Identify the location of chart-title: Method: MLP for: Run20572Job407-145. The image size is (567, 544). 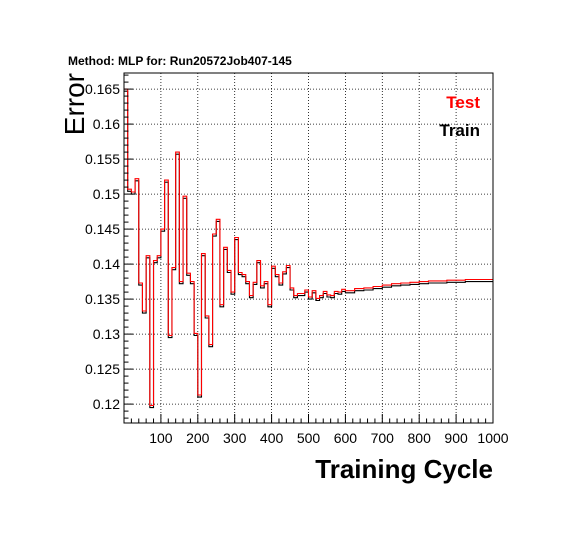
(180, 61).